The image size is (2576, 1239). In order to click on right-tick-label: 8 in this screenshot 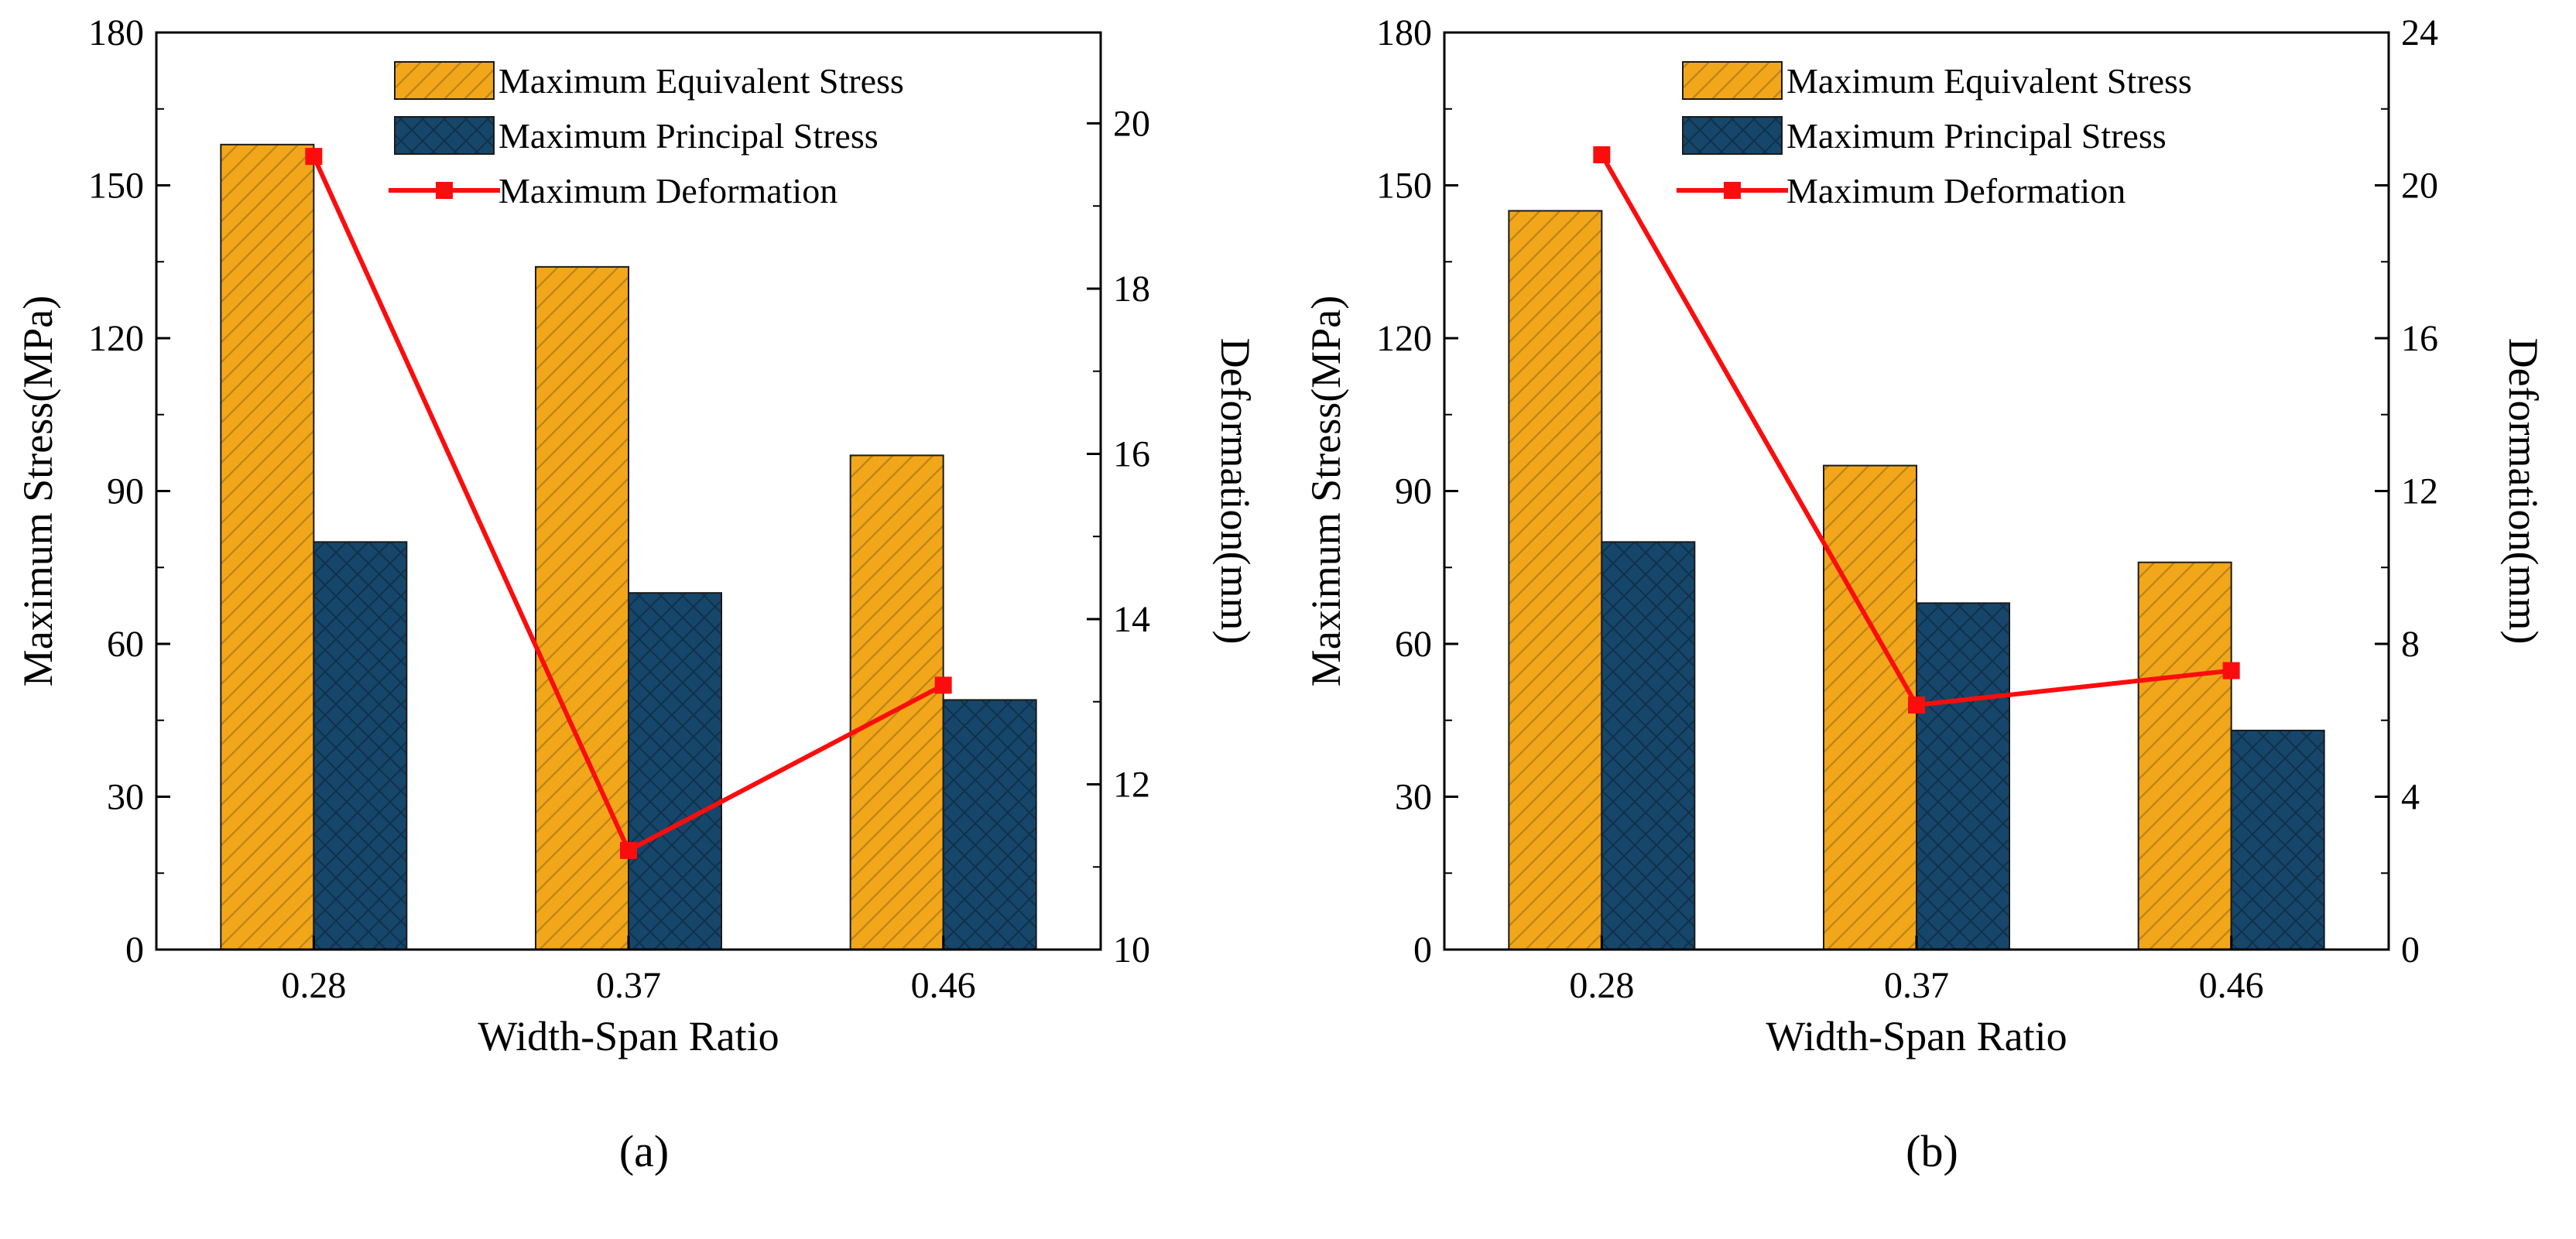, I will do `click(2410, 644)`.